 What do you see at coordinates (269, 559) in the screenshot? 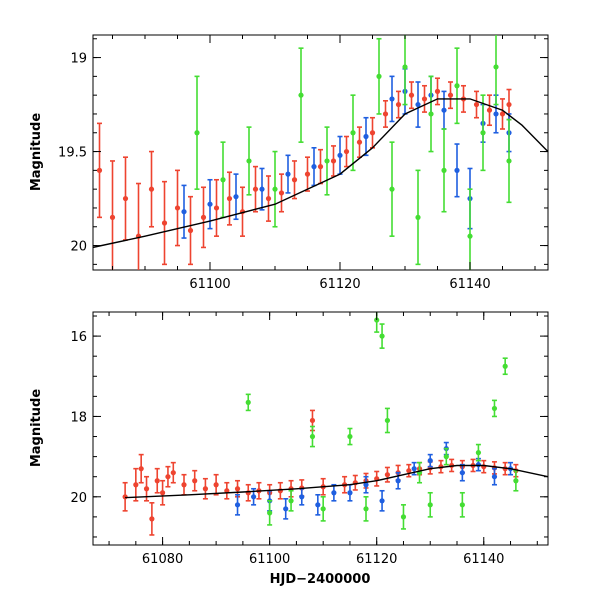
I see `bottom-xtick-label: 61100` at bounding box center [269, 559].